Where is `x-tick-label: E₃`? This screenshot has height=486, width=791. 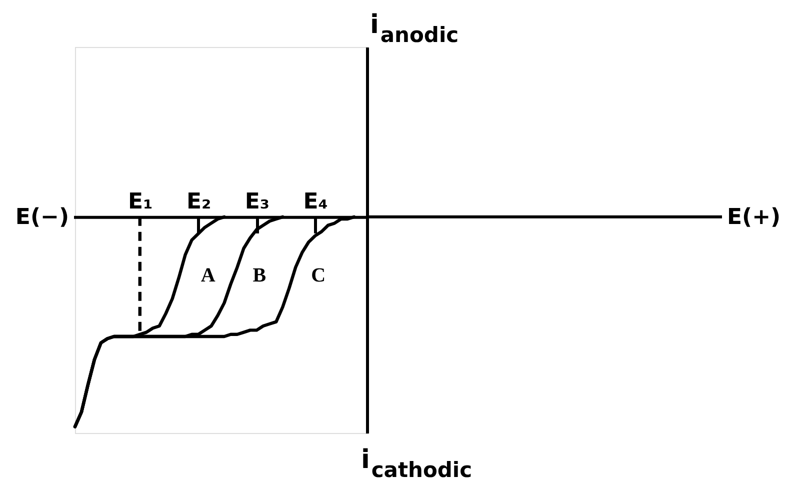 x-tick-label: E₃ is located at coordinates (257, 201).